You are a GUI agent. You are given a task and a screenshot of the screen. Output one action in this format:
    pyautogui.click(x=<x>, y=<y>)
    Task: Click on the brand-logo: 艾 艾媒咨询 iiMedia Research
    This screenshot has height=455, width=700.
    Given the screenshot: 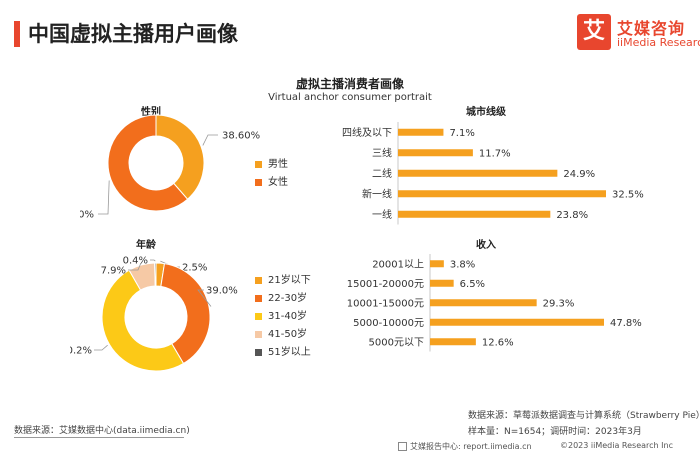 What is the action you would take?
    pyautogui.click(x=638, y=34)
    